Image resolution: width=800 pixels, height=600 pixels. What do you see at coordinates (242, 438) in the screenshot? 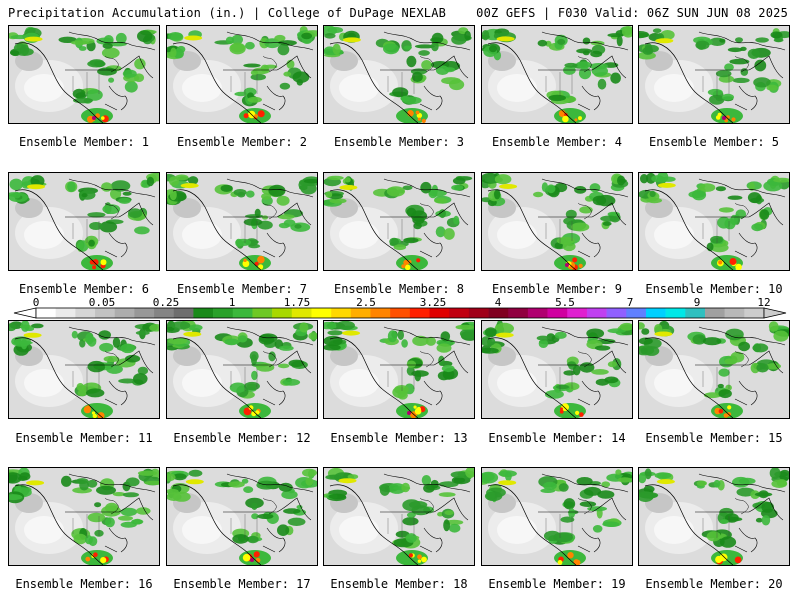
I see `ensemble-label-12: Ensemble Member: 12` at bounding box center [242, 438].